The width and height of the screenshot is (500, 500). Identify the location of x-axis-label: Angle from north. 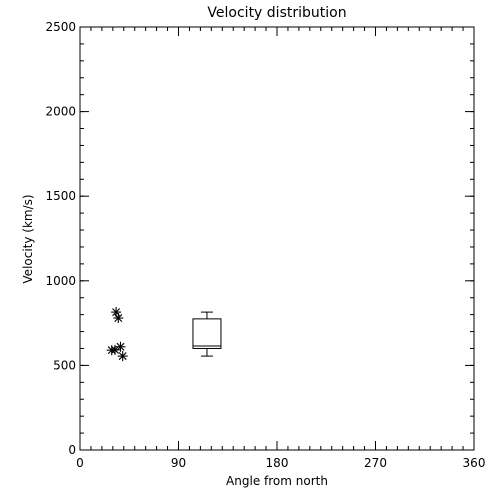
(277, 481).